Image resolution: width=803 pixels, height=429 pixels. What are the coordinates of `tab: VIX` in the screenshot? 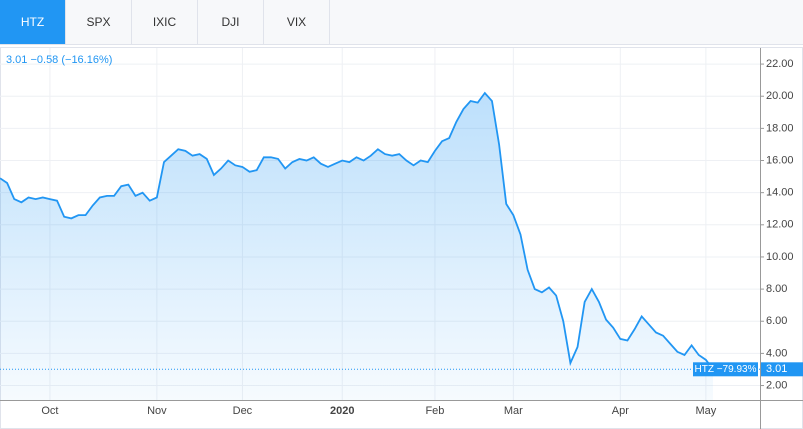 It's located at (297, 22).